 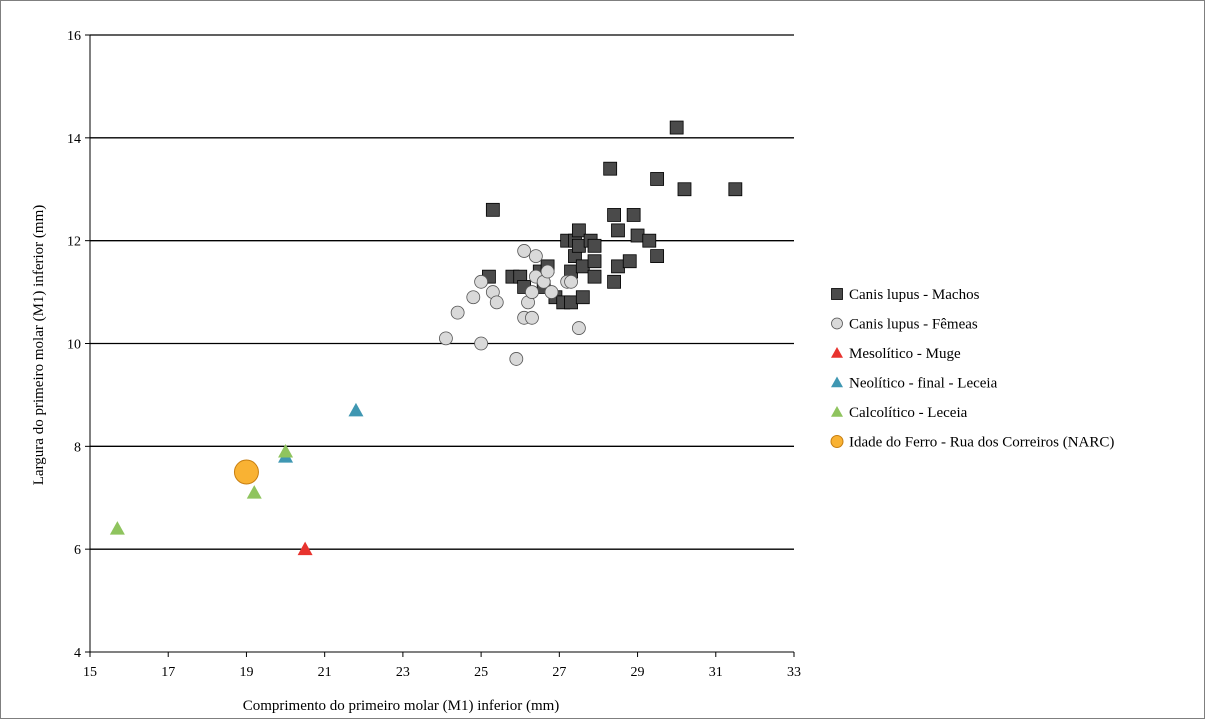 I want to click on x-tick-label: 33, so click(x=794, y=672).